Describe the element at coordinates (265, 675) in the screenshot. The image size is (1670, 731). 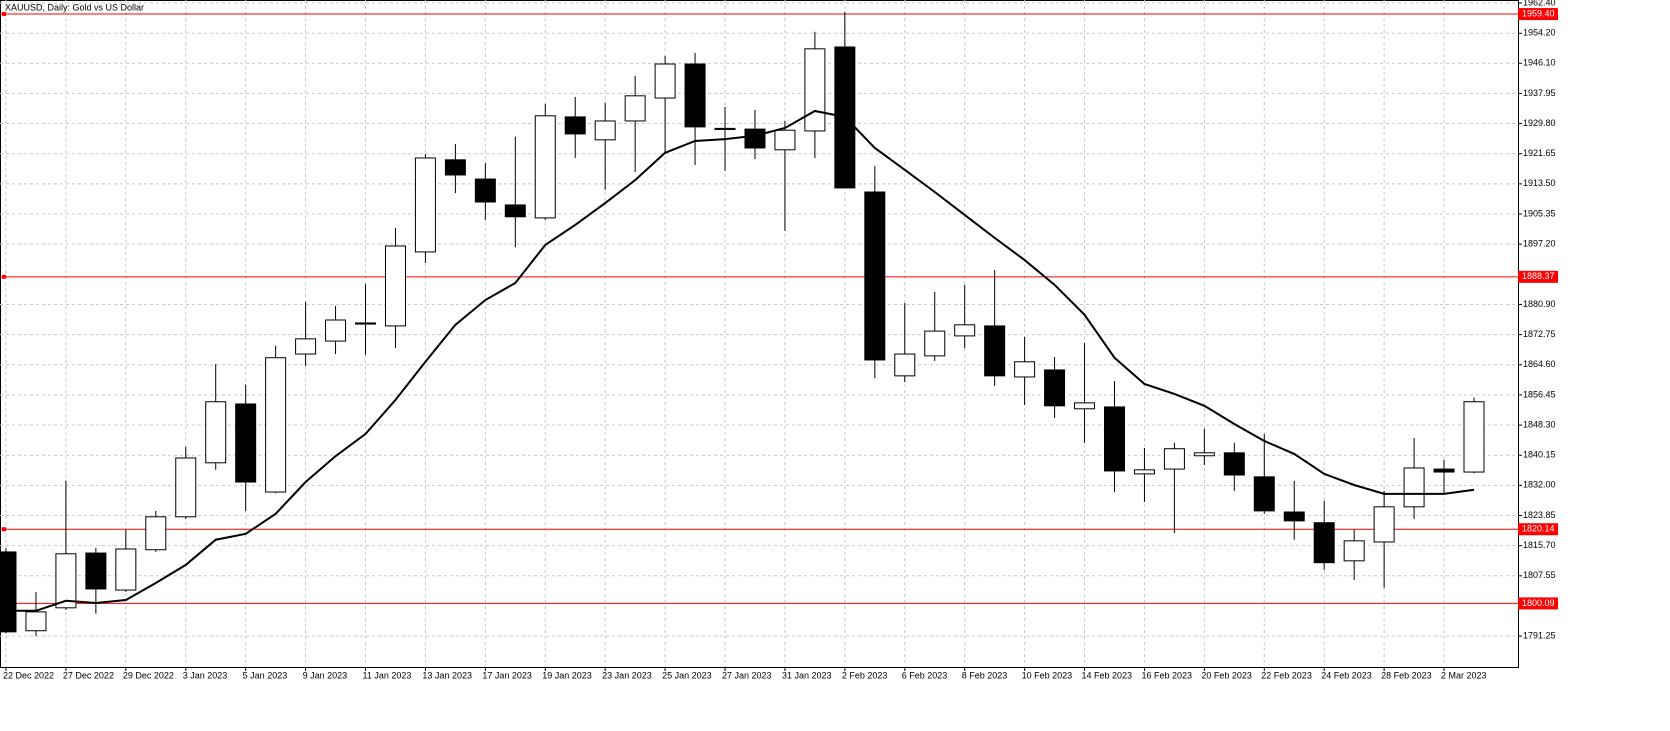
I see `x-tick-label: 5 Jan 2023` at that location.